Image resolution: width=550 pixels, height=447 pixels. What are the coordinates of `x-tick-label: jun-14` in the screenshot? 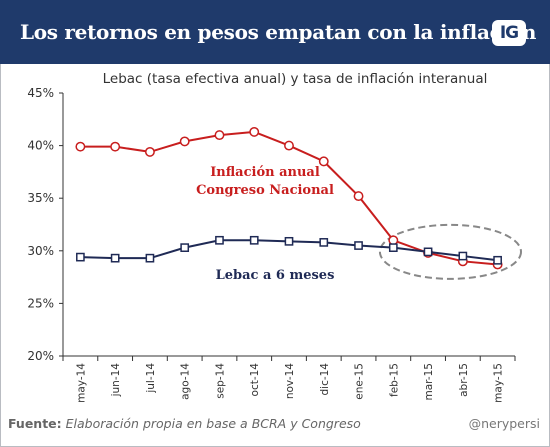 It's located at (116, 380).